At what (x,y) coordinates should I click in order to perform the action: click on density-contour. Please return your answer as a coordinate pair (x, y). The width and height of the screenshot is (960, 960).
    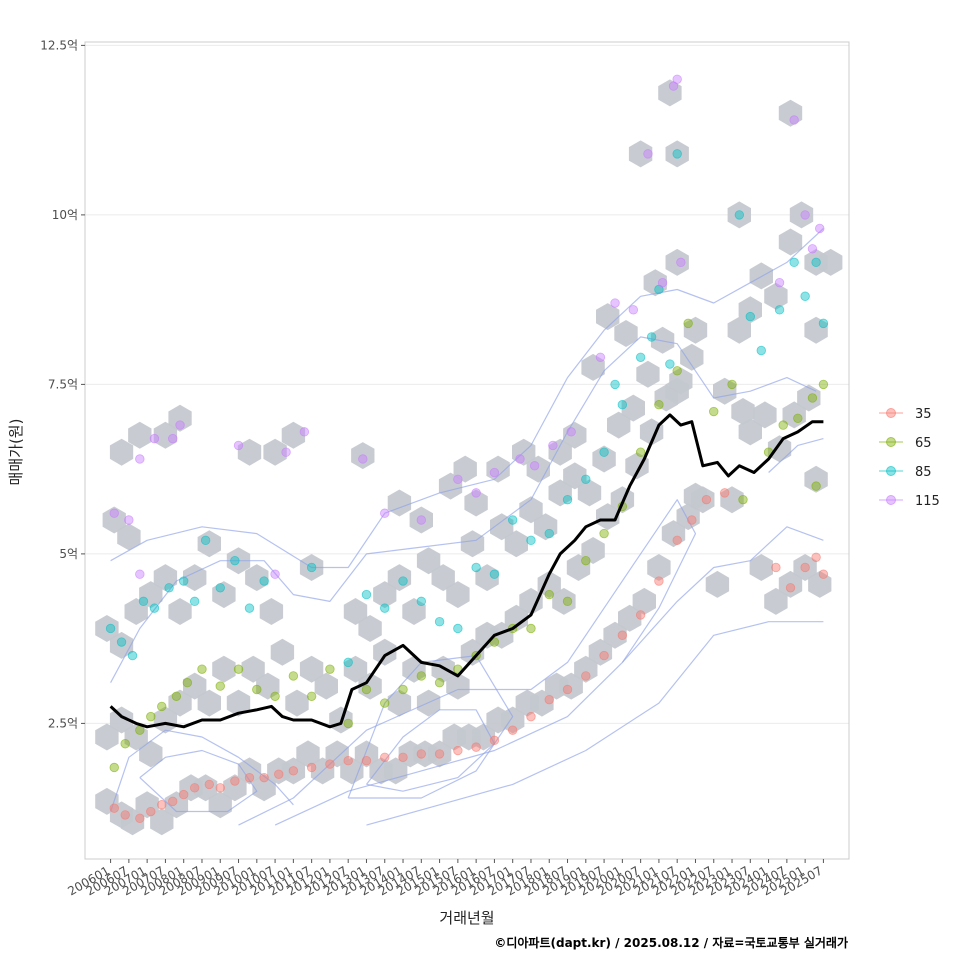
    Looking at the image, I should click on (202, 770).